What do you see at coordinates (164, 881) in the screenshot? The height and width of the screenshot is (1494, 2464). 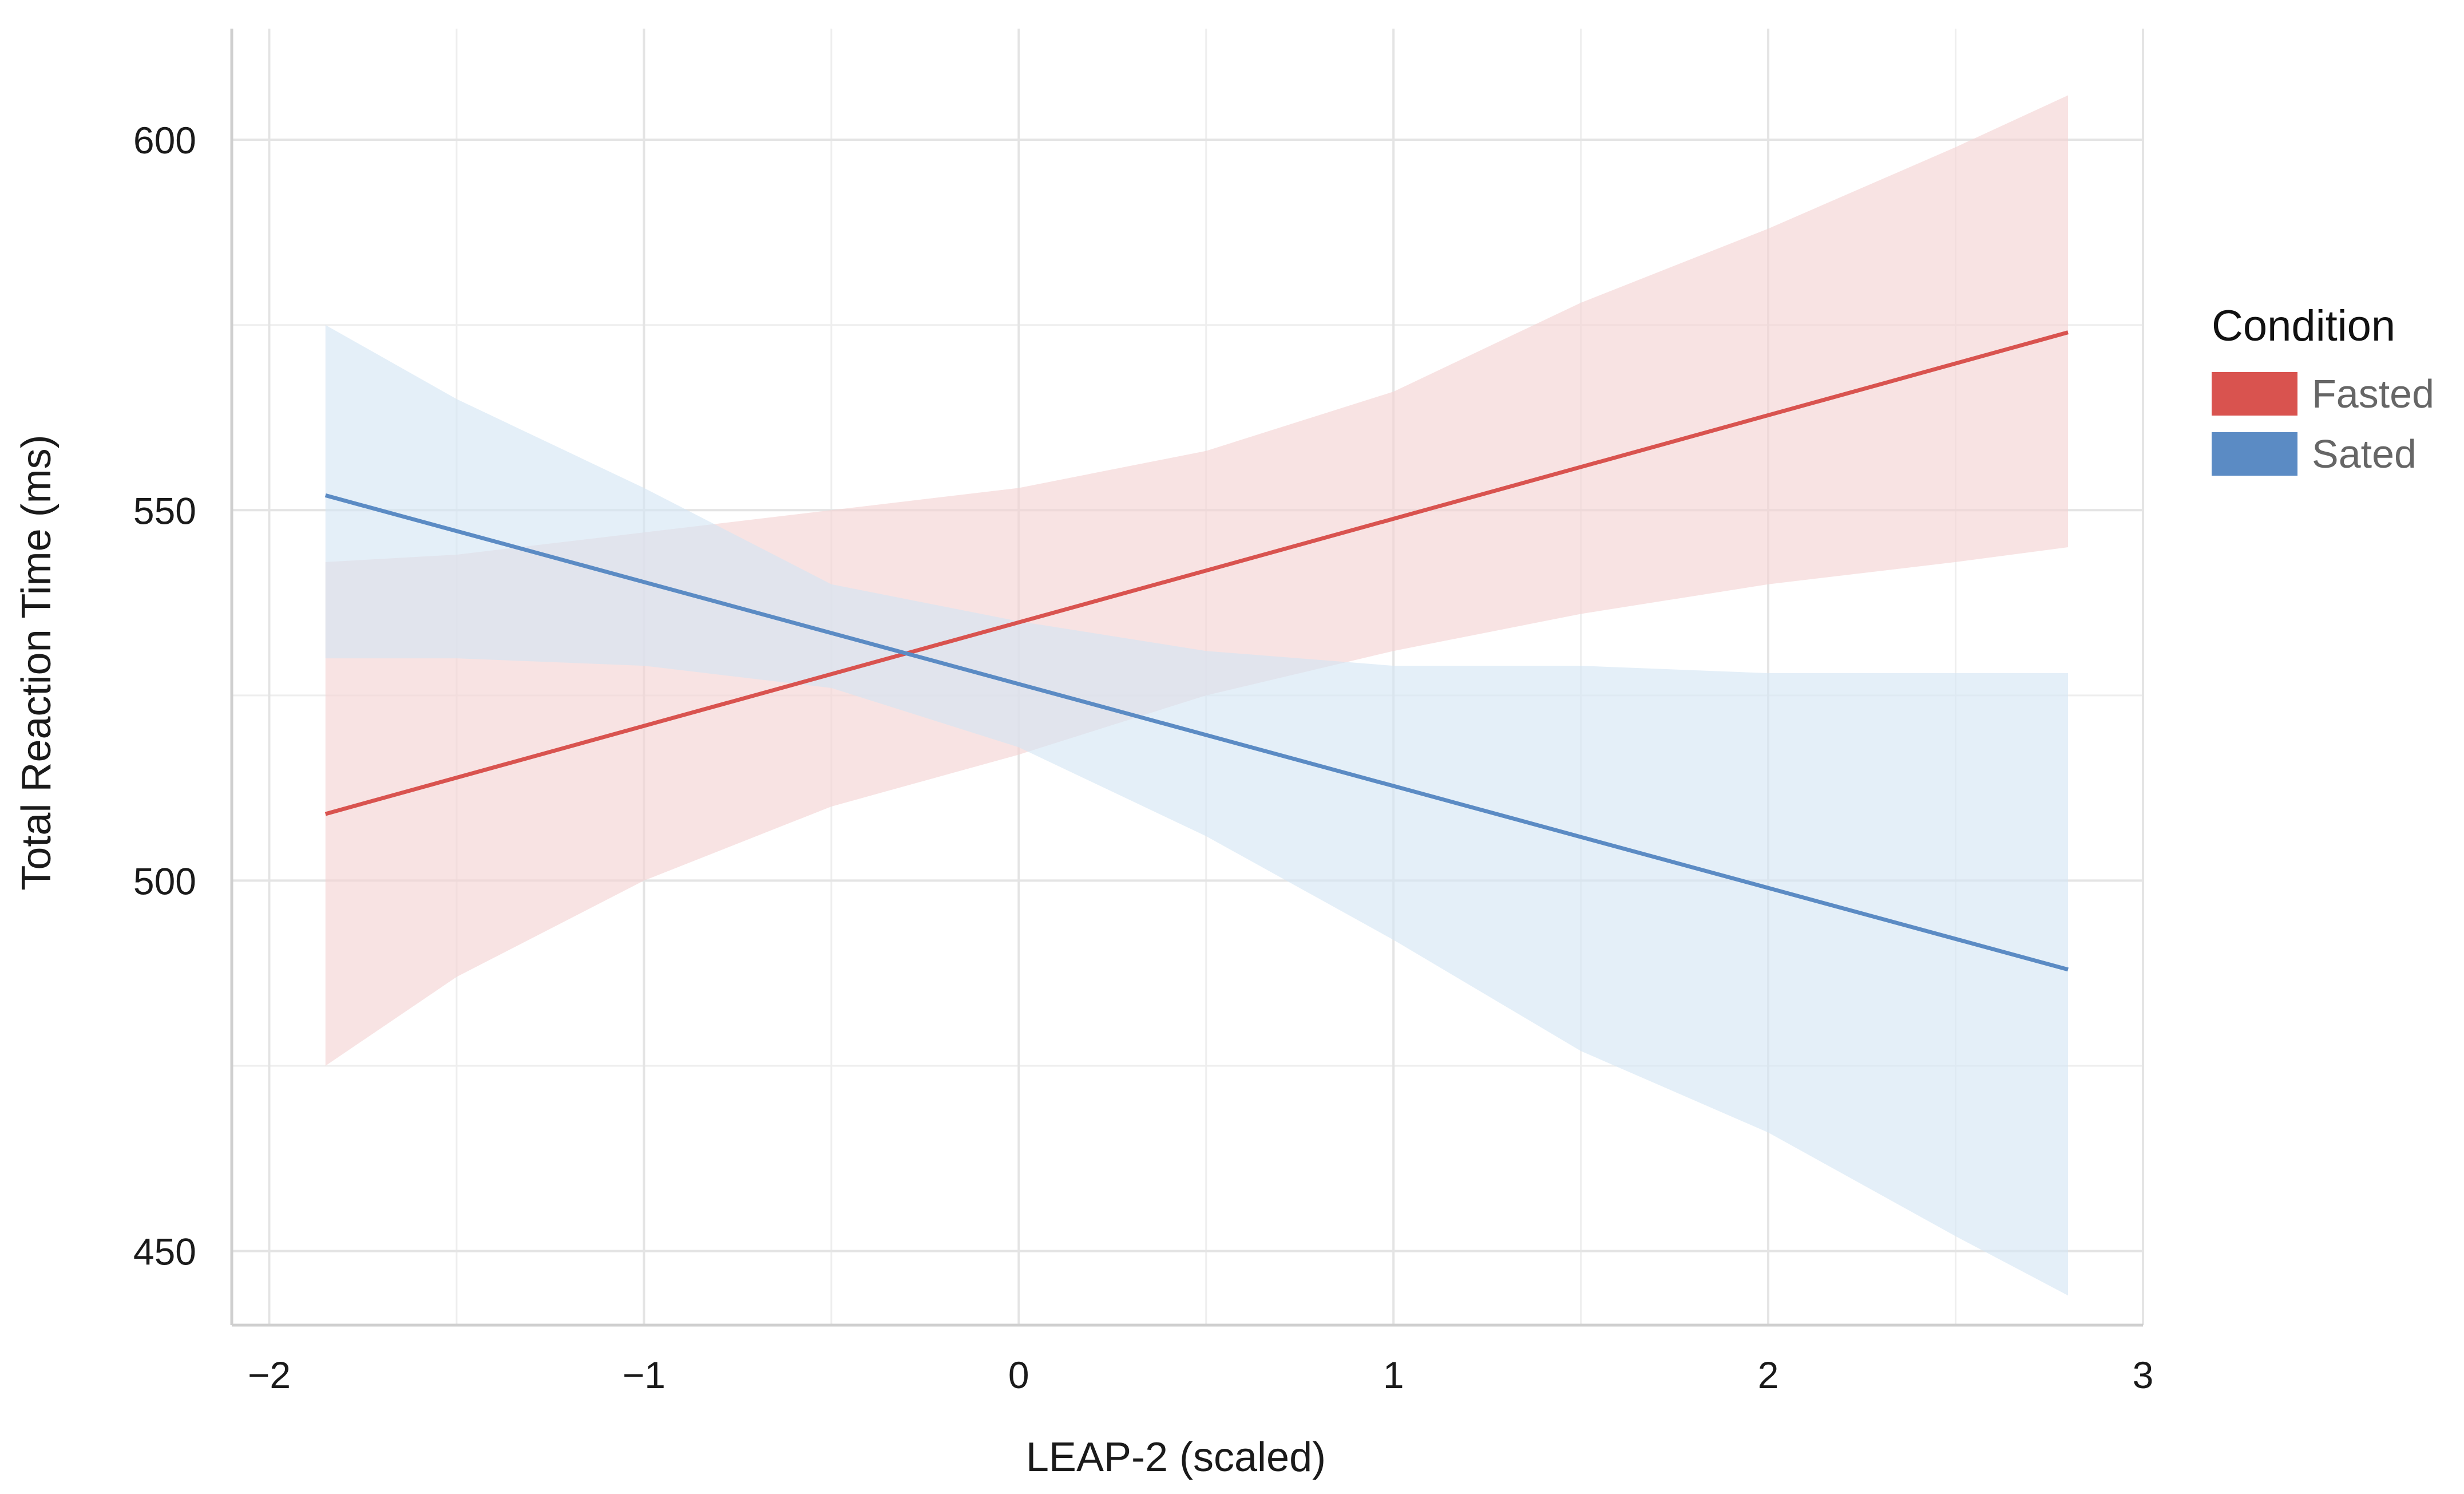 I see `y-tick-label: 500` at bounding box center [164, 881].